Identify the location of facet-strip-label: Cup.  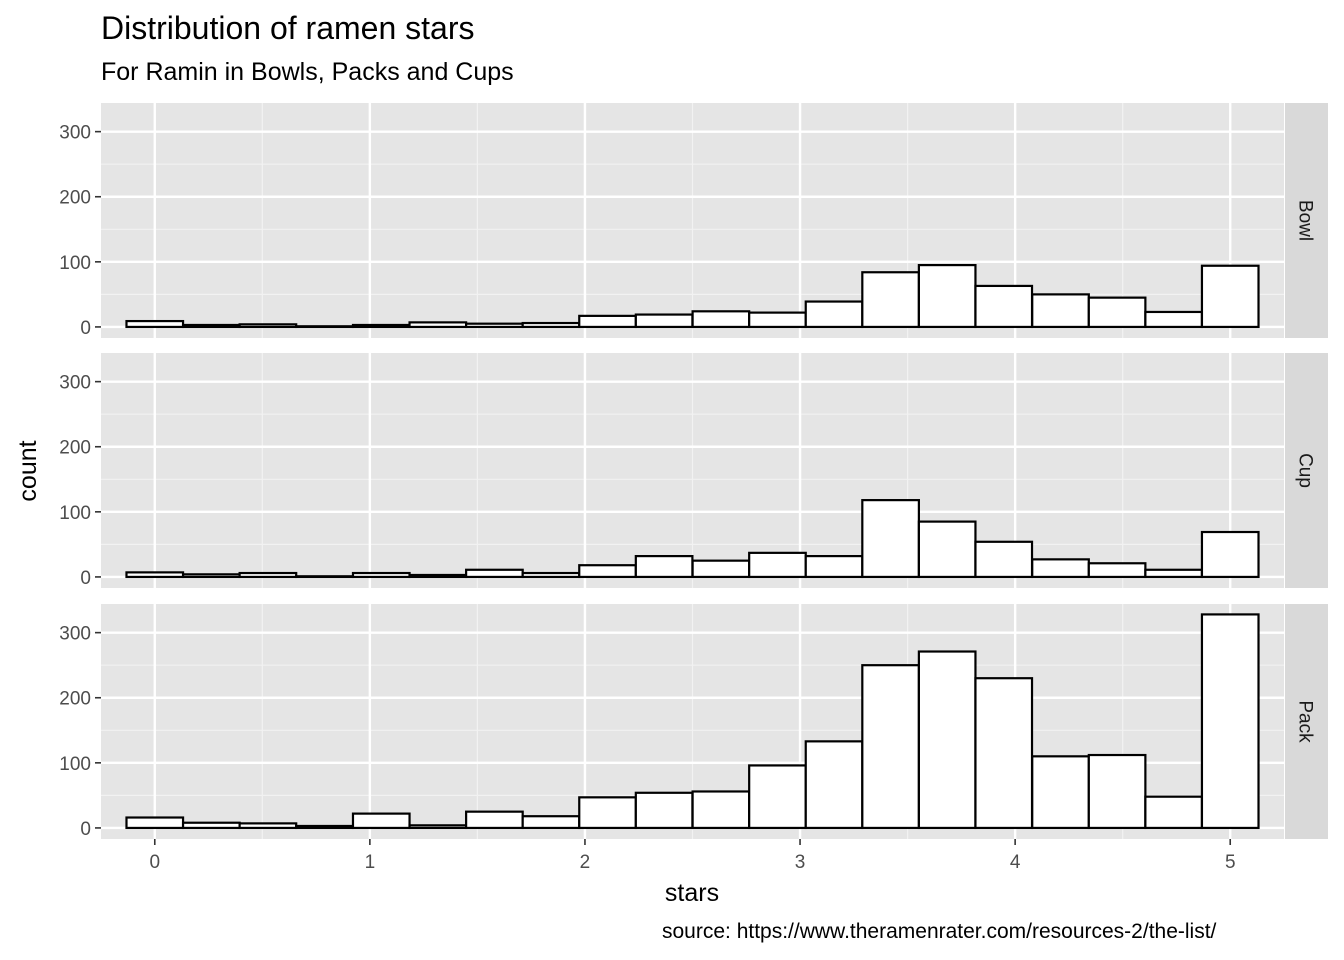
(1305, 470).